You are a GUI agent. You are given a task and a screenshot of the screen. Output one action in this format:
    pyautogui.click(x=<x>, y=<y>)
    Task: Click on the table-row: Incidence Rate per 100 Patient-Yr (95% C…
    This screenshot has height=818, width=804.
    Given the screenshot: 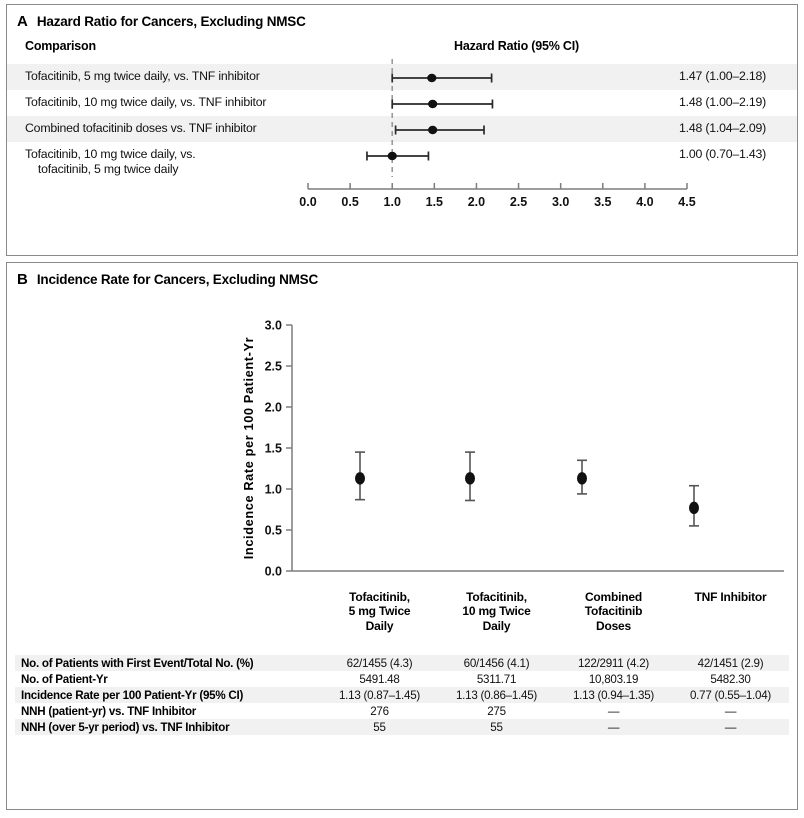 What is the action you would take?
    pyautogui.click(x=402, y=695)
    